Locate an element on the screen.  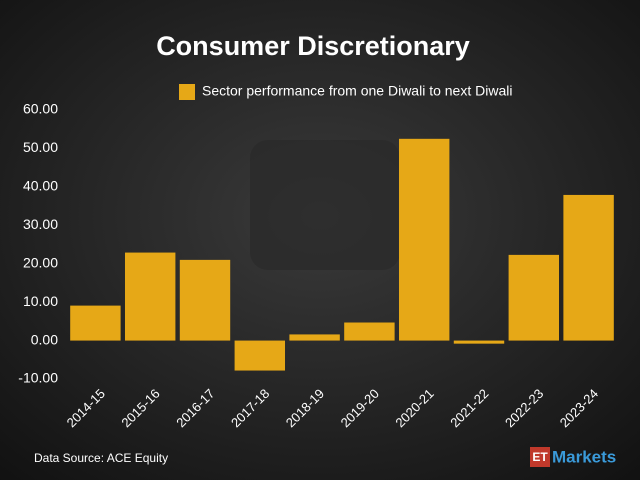
logo-et: ET is located at coordinates (540, 457).